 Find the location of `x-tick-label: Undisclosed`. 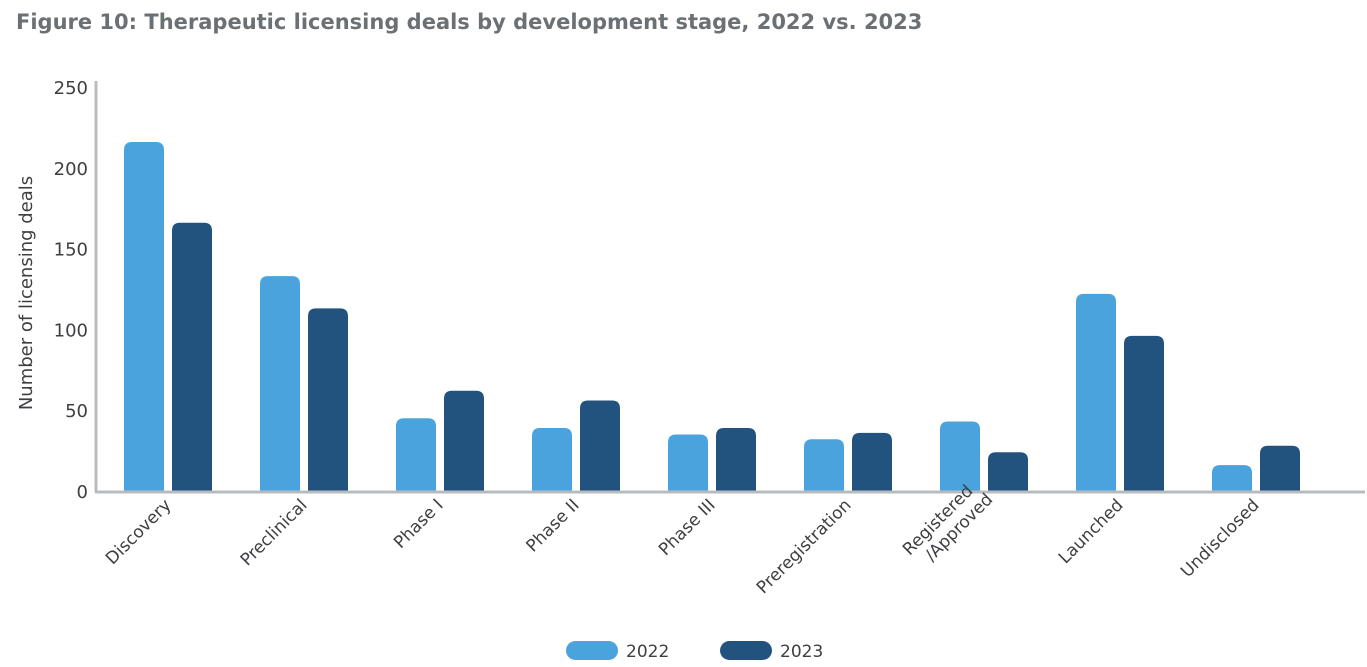

x-tick-label: Undisclosed is located at coordinates (1220, 538).